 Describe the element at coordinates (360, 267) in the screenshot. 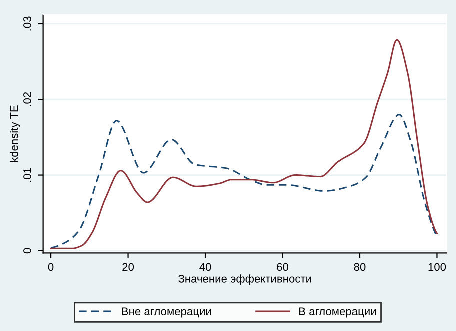

I see `x-tick-label: 80` at that location.